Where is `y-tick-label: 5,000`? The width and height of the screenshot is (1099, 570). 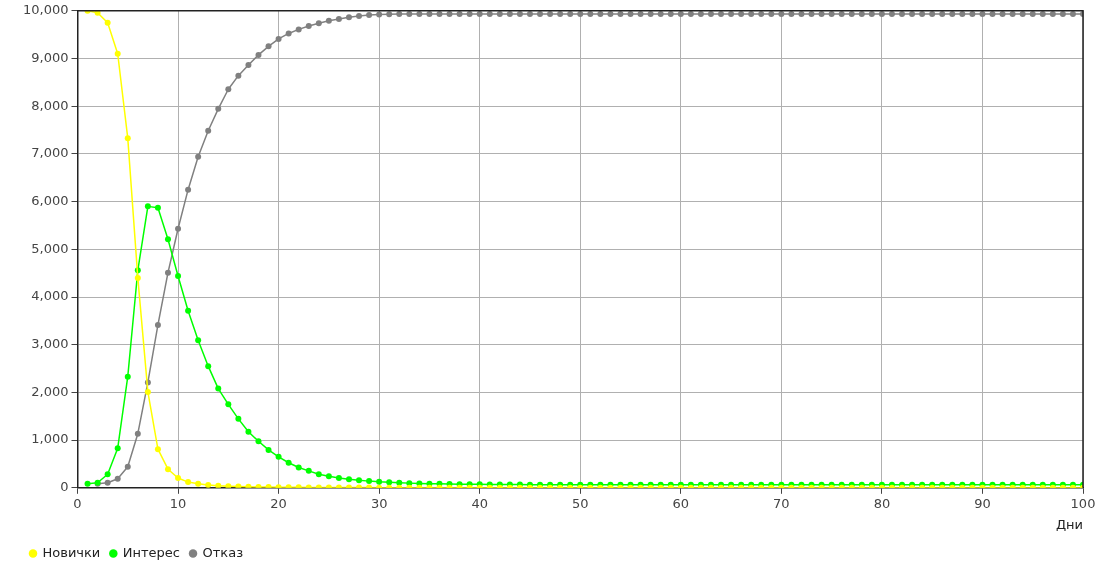
y-tick-label: 5,000 is located at coordinates (50, 248).